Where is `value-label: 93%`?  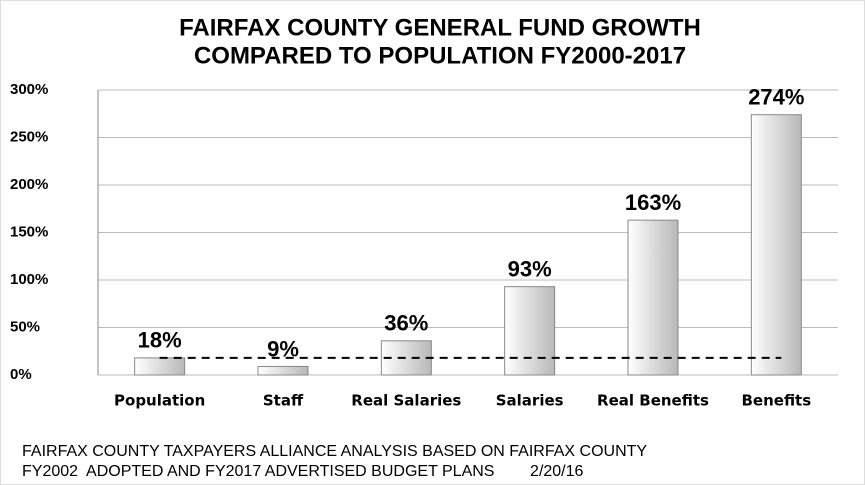 value-label: 93% is located at coordinates (530, 268).